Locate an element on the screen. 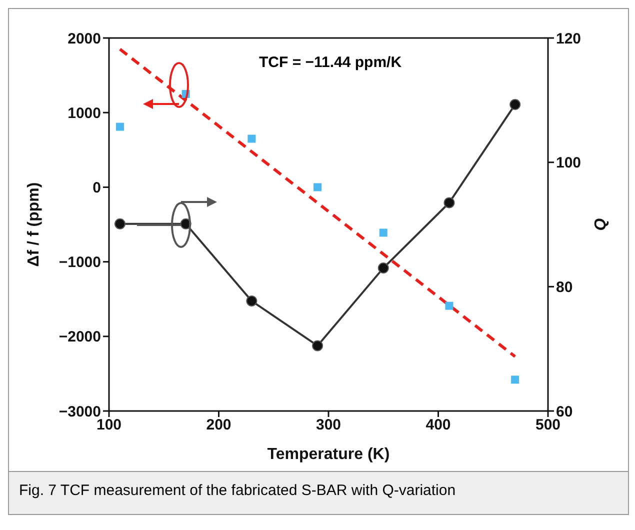 The image size is (635, 530). y2-axis-title: Q is located at coordinates (601, 224).